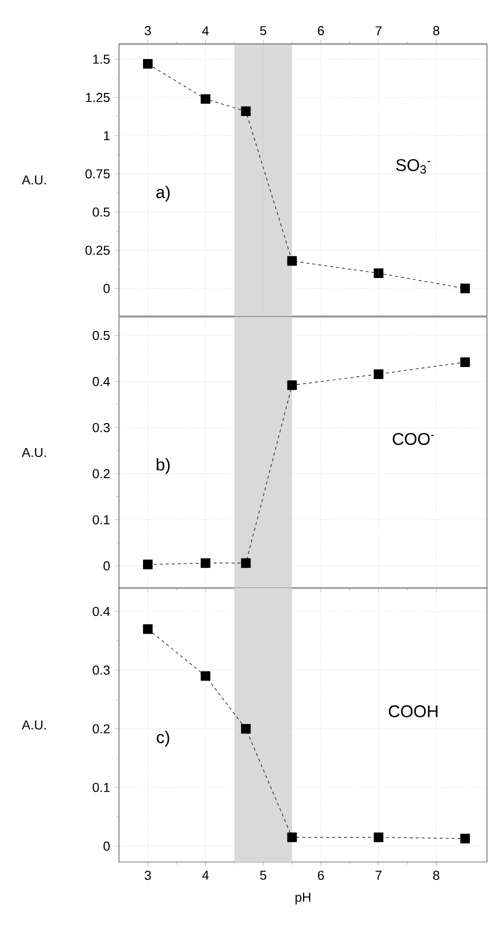  Describe the element at coordinates (321, 31) in the screenshot. I see `x2-tick-label: 6` at that location.